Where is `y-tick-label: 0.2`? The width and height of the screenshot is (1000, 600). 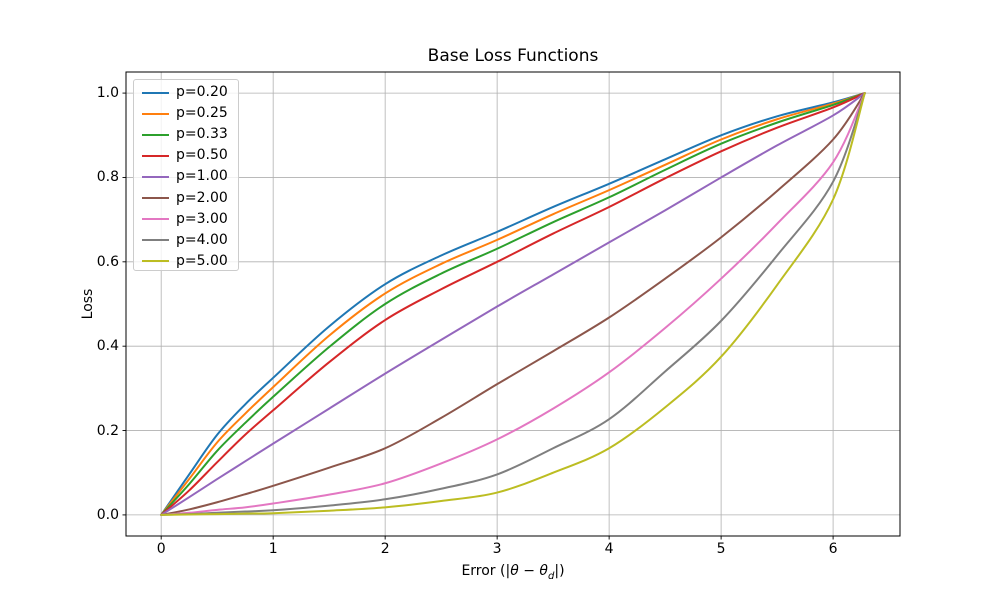
y-tick-label: 0.2 is located at coordinates (107, 430).